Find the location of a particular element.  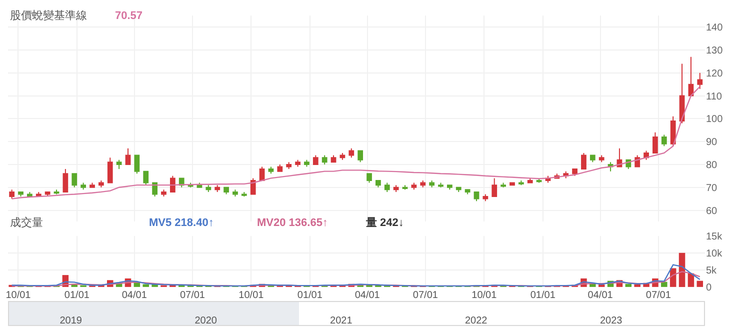

text: MV5 218.40↑ is located at coordinates (181, 223).